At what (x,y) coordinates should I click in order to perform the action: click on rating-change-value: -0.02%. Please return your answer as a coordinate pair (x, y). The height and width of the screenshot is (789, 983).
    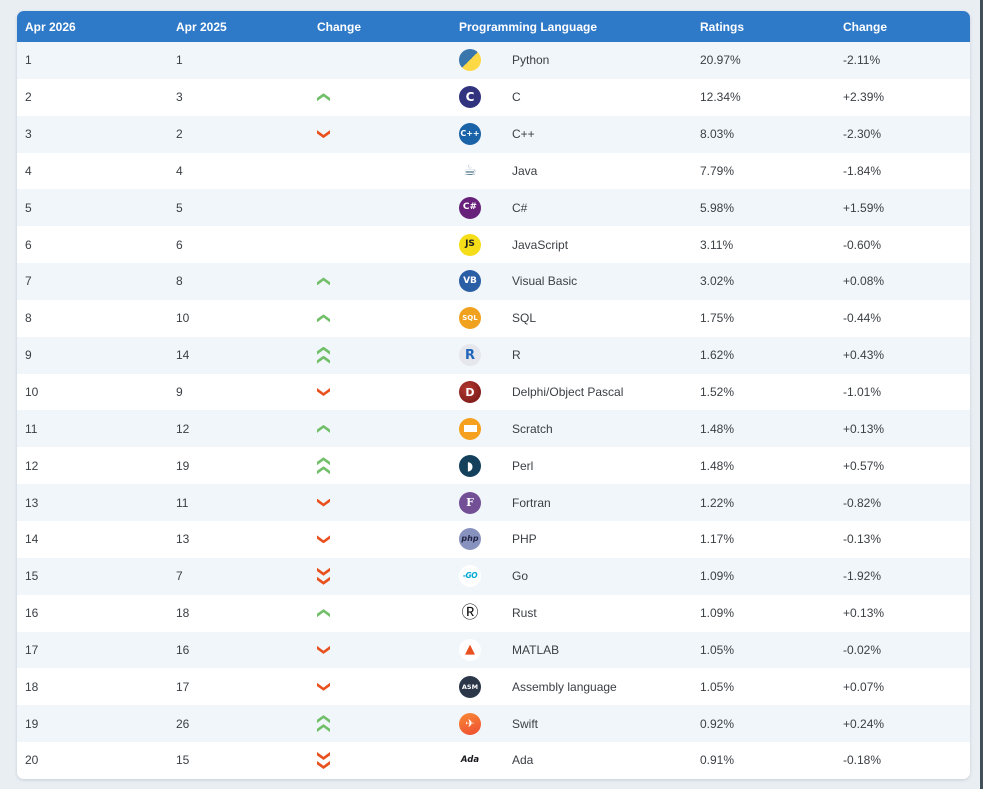
    Looking at the image, I should click on (862, 649).